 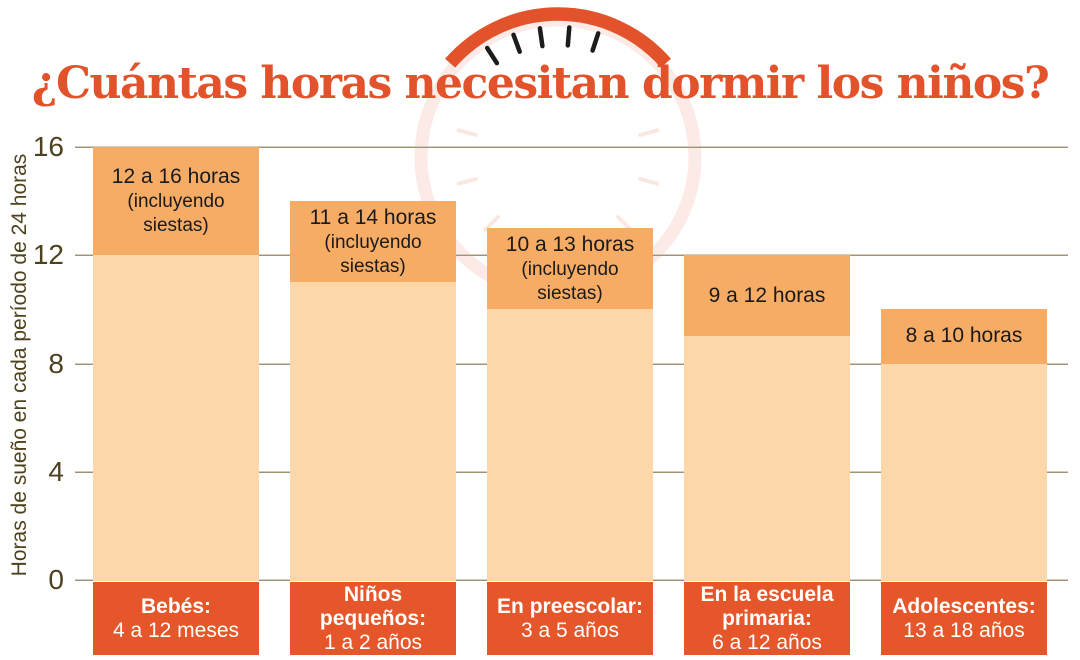 I want to click on gridline-16h, so click(x=571, y=147).